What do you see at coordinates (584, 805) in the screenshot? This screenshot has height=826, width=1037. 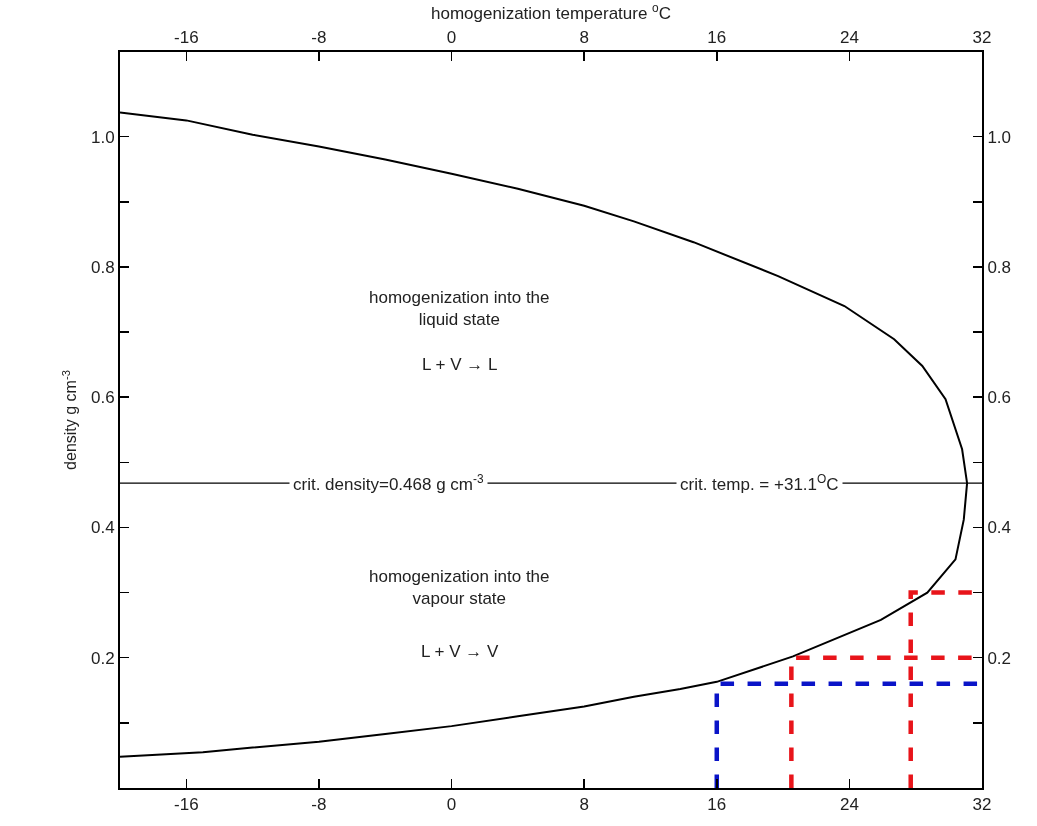 I see `x2-tick-label: 8` at bounding box center [584, 805].